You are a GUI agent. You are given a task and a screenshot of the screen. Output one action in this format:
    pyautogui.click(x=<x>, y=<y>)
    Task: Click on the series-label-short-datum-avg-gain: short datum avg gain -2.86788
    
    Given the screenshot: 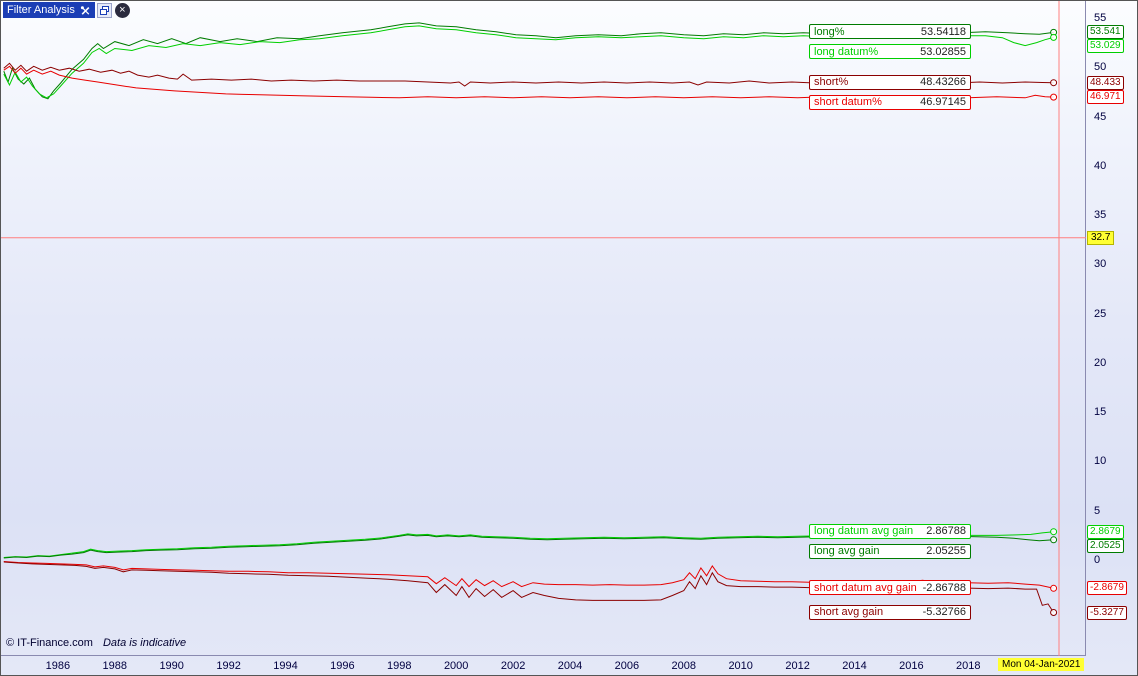 What is the action you would take?
    pyautogui.click(x=890, y=588)
    